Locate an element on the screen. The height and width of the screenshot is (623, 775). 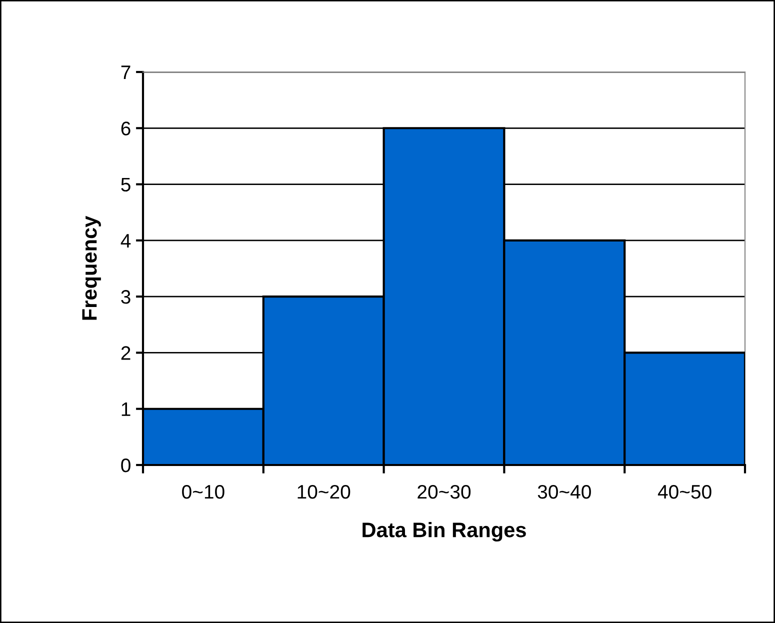
y-tick-label: 0 is located at coordinates (125, 465).